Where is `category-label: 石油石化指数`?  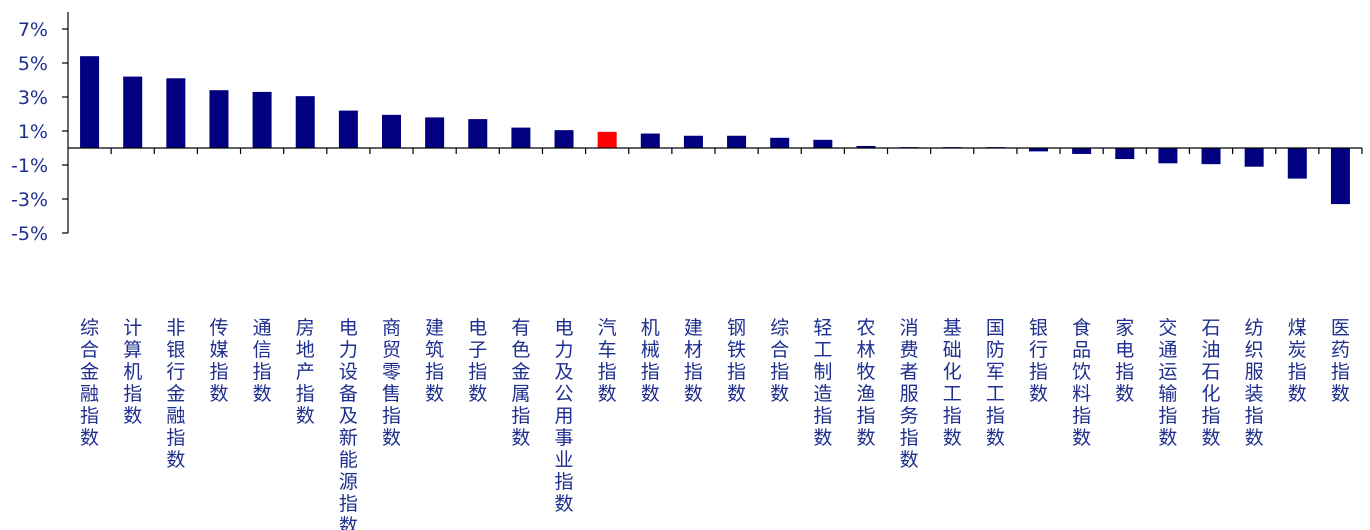 category-label: 石油石化指数 is located at coordinates (1211, 383).